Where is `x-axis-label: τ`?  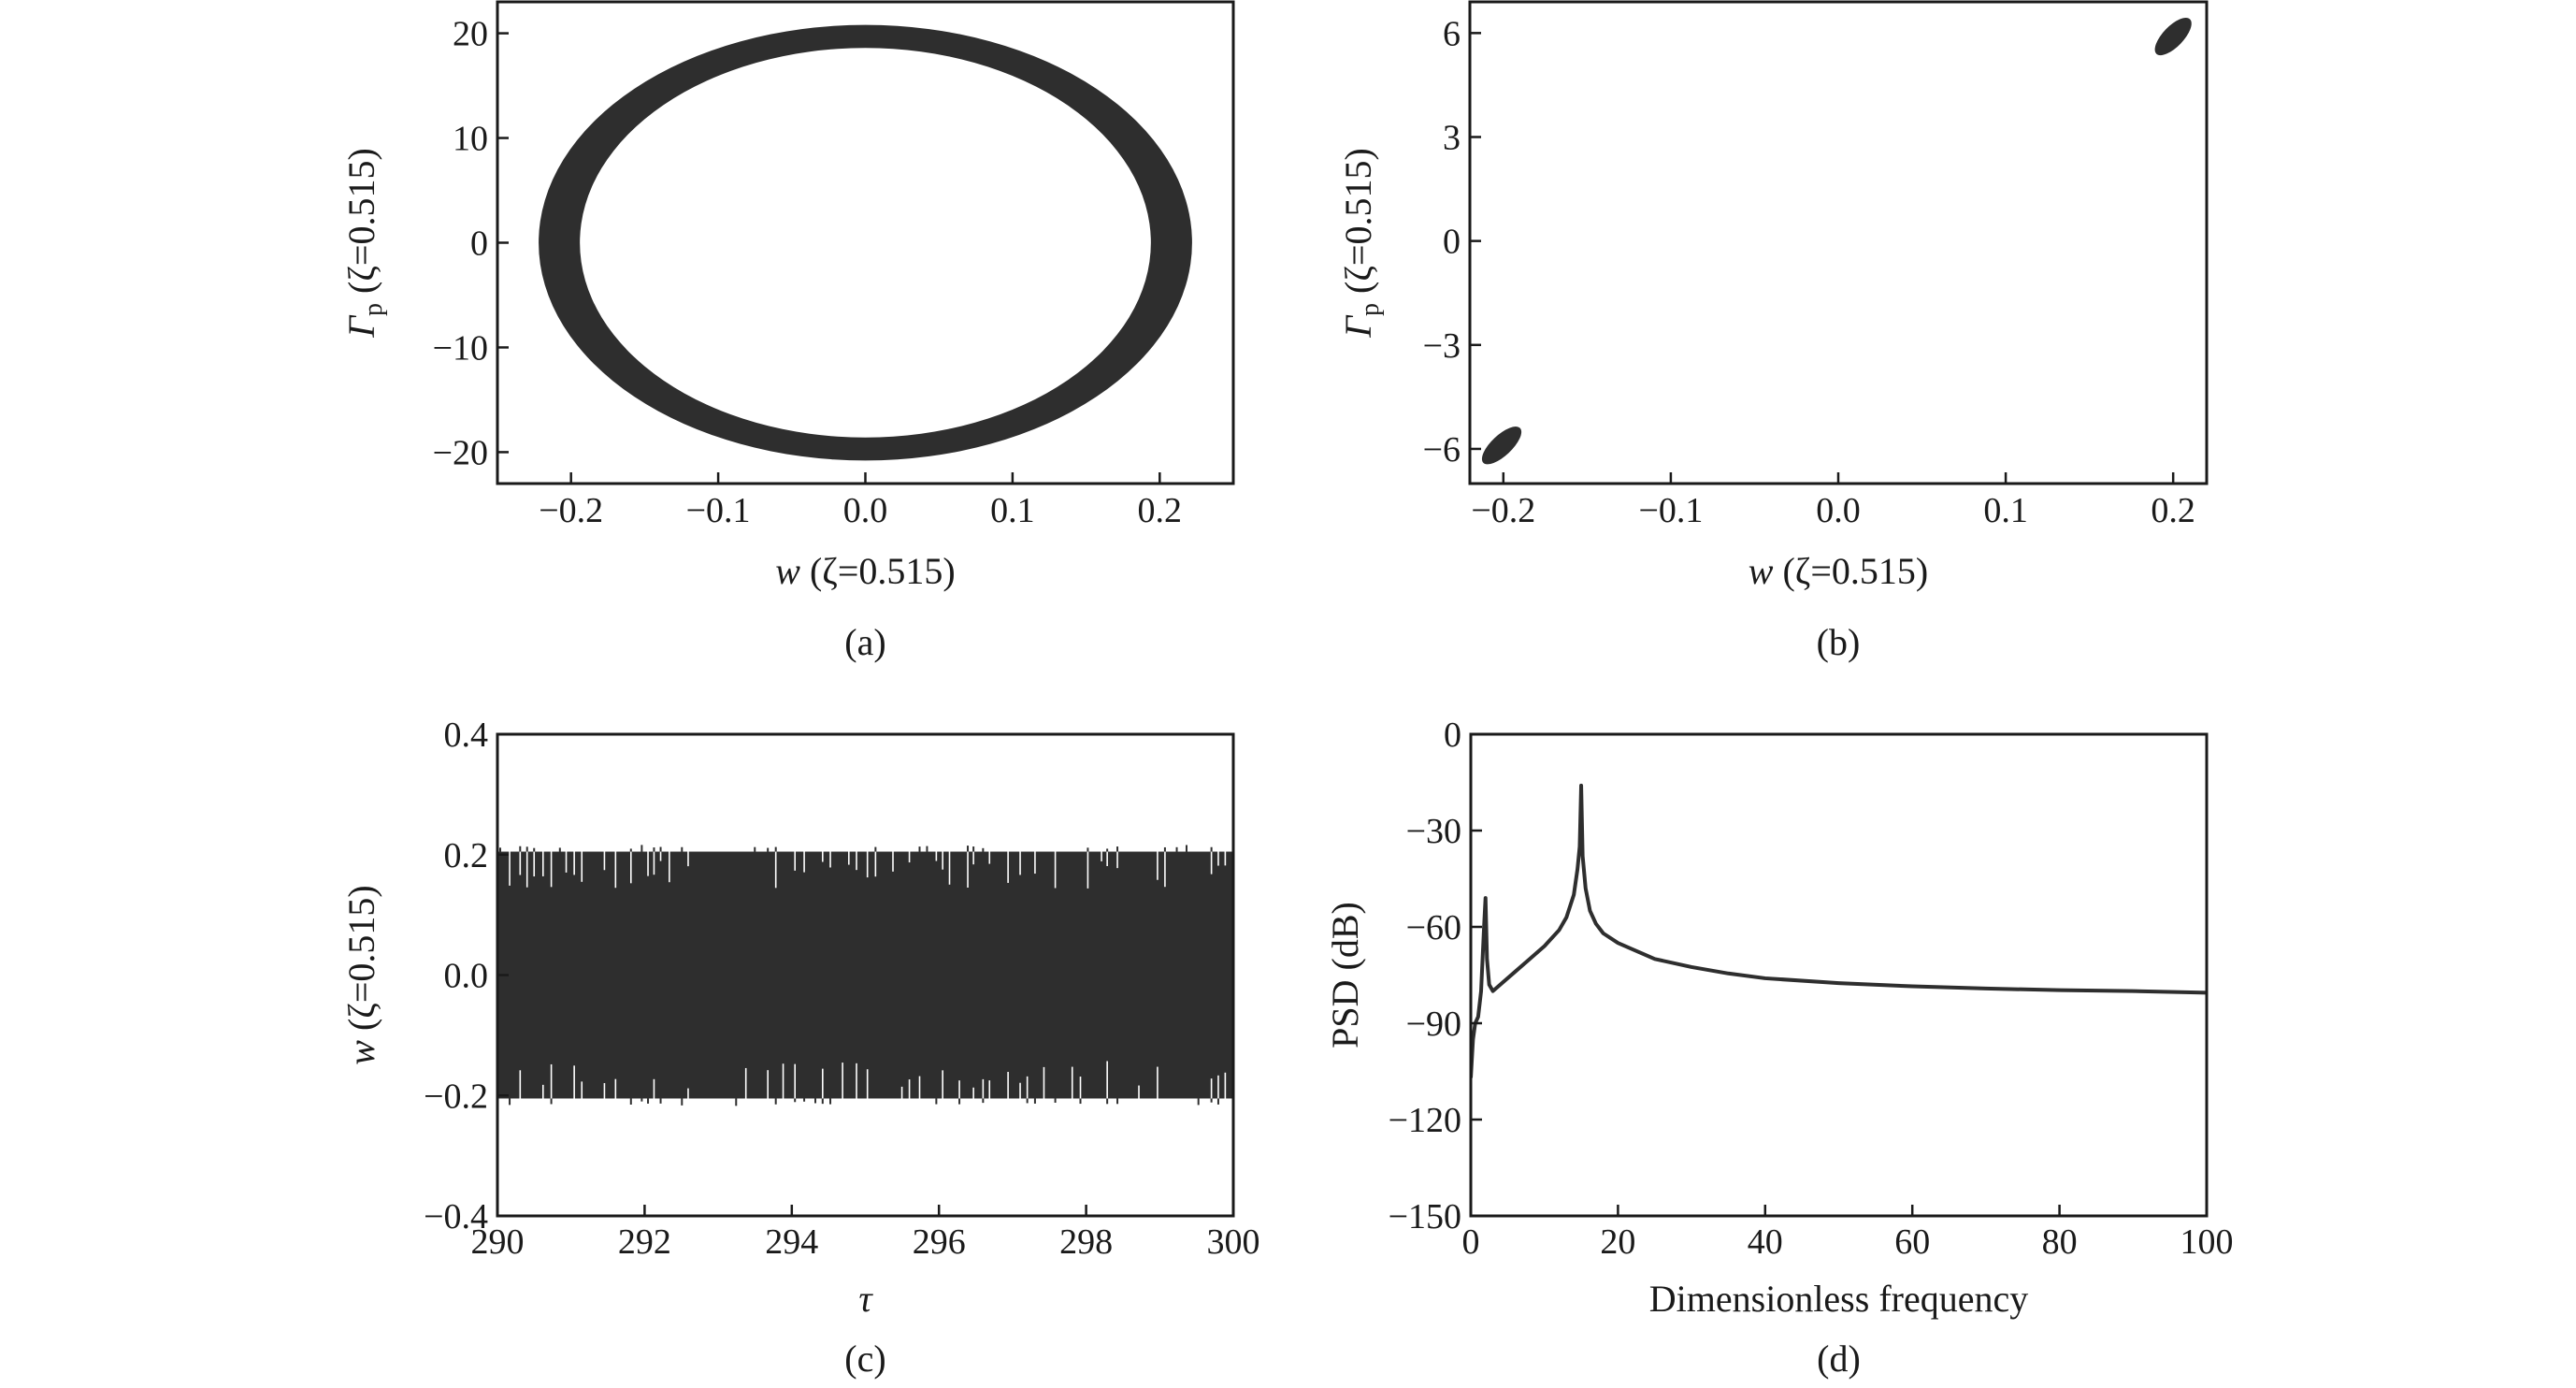 x-axis-label: τ is located at coordinates (866, 1299).